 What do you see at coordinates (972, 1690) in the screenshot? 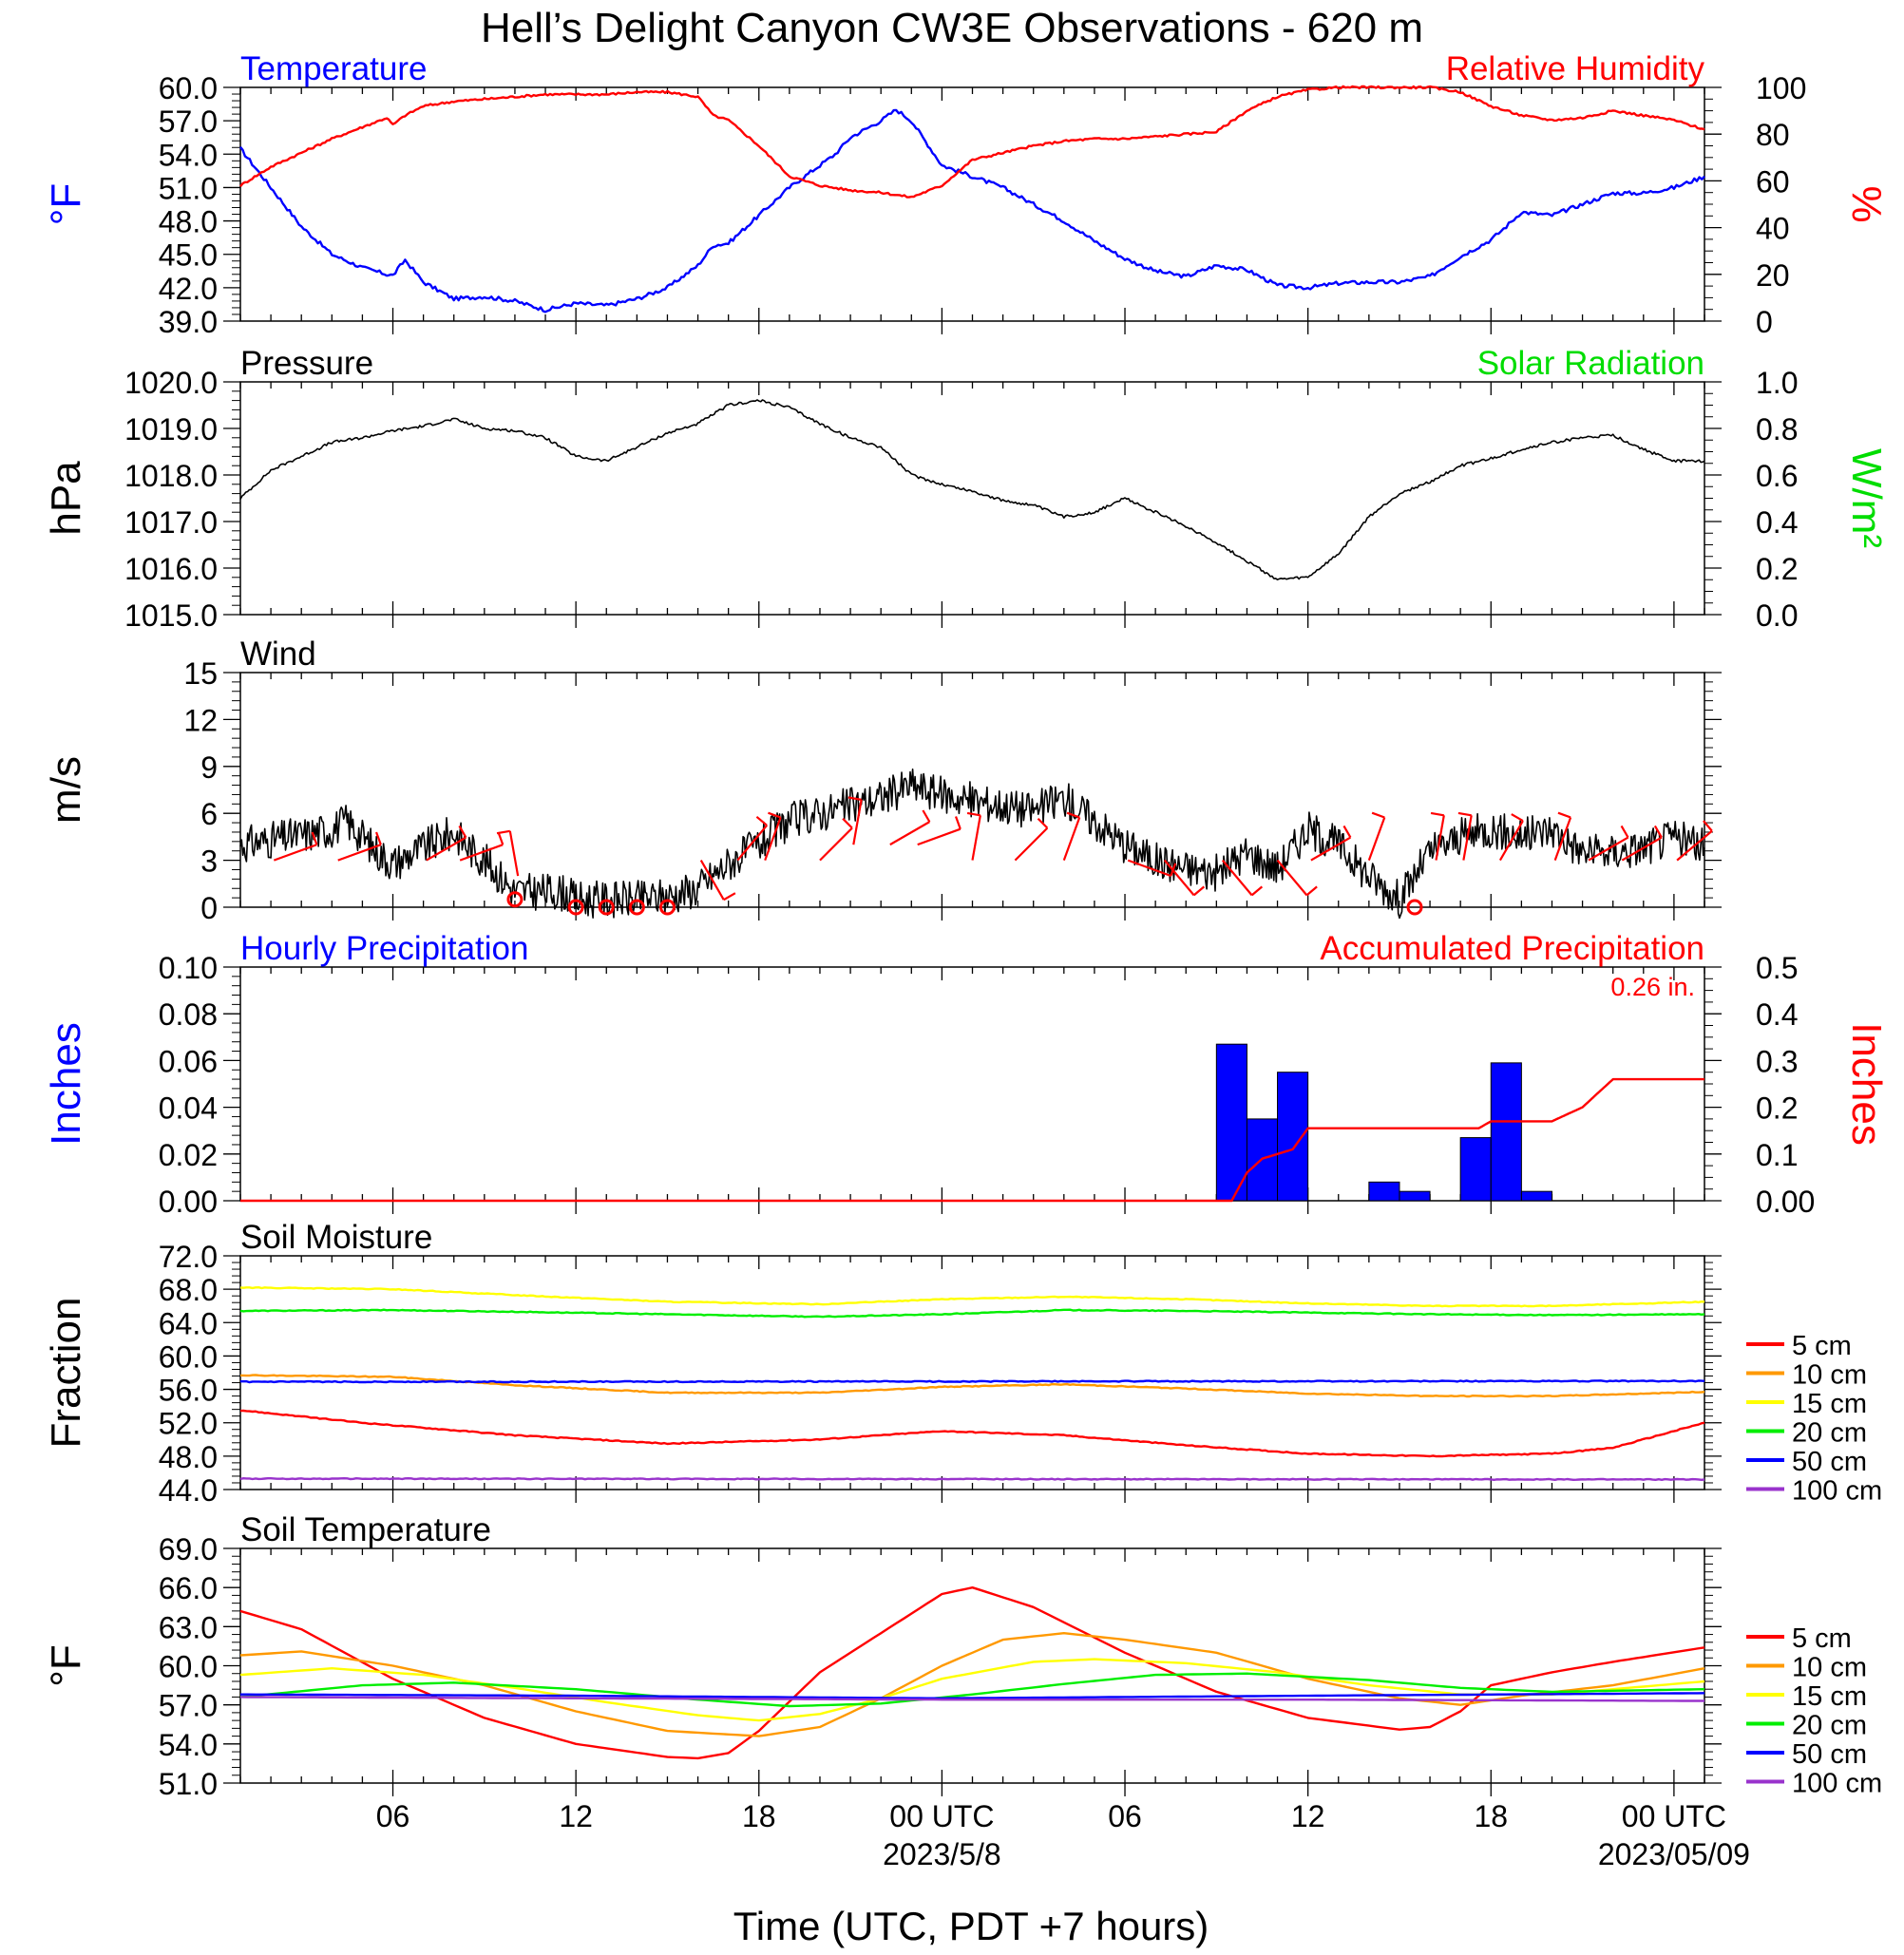
I see `series-line-20-cm` at bounding box center [972, 1690].